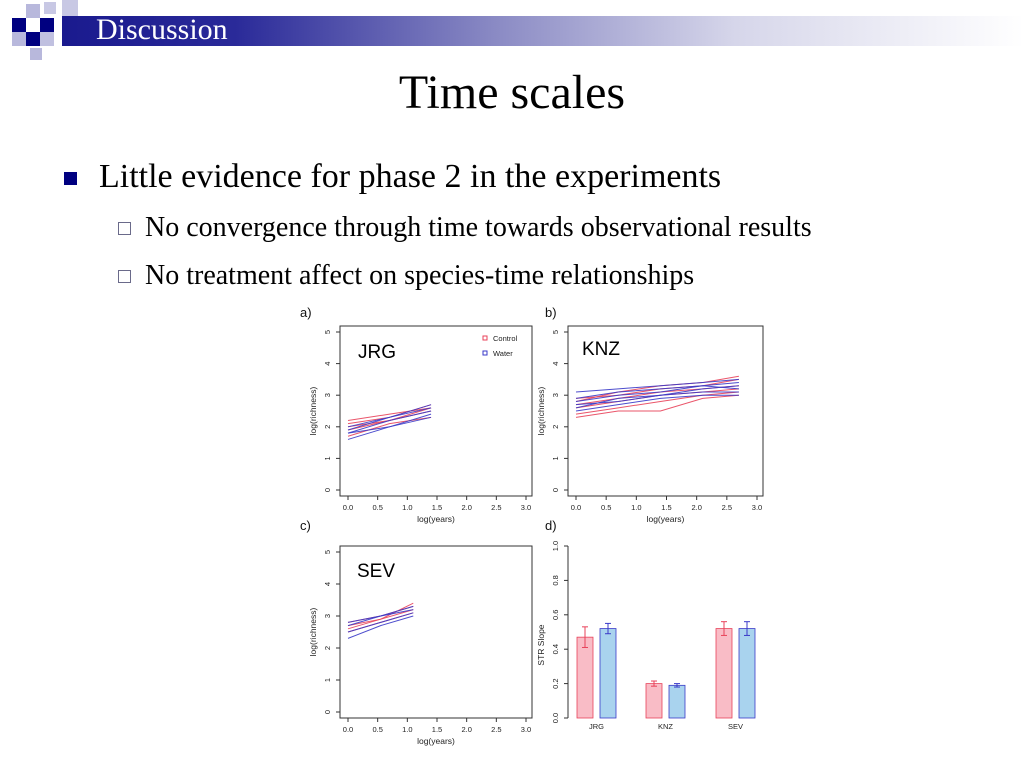  What do you see at coordinates (551, 525) in the screenshot?
I see `panel-label: d)` at bounding box center [551, 525].